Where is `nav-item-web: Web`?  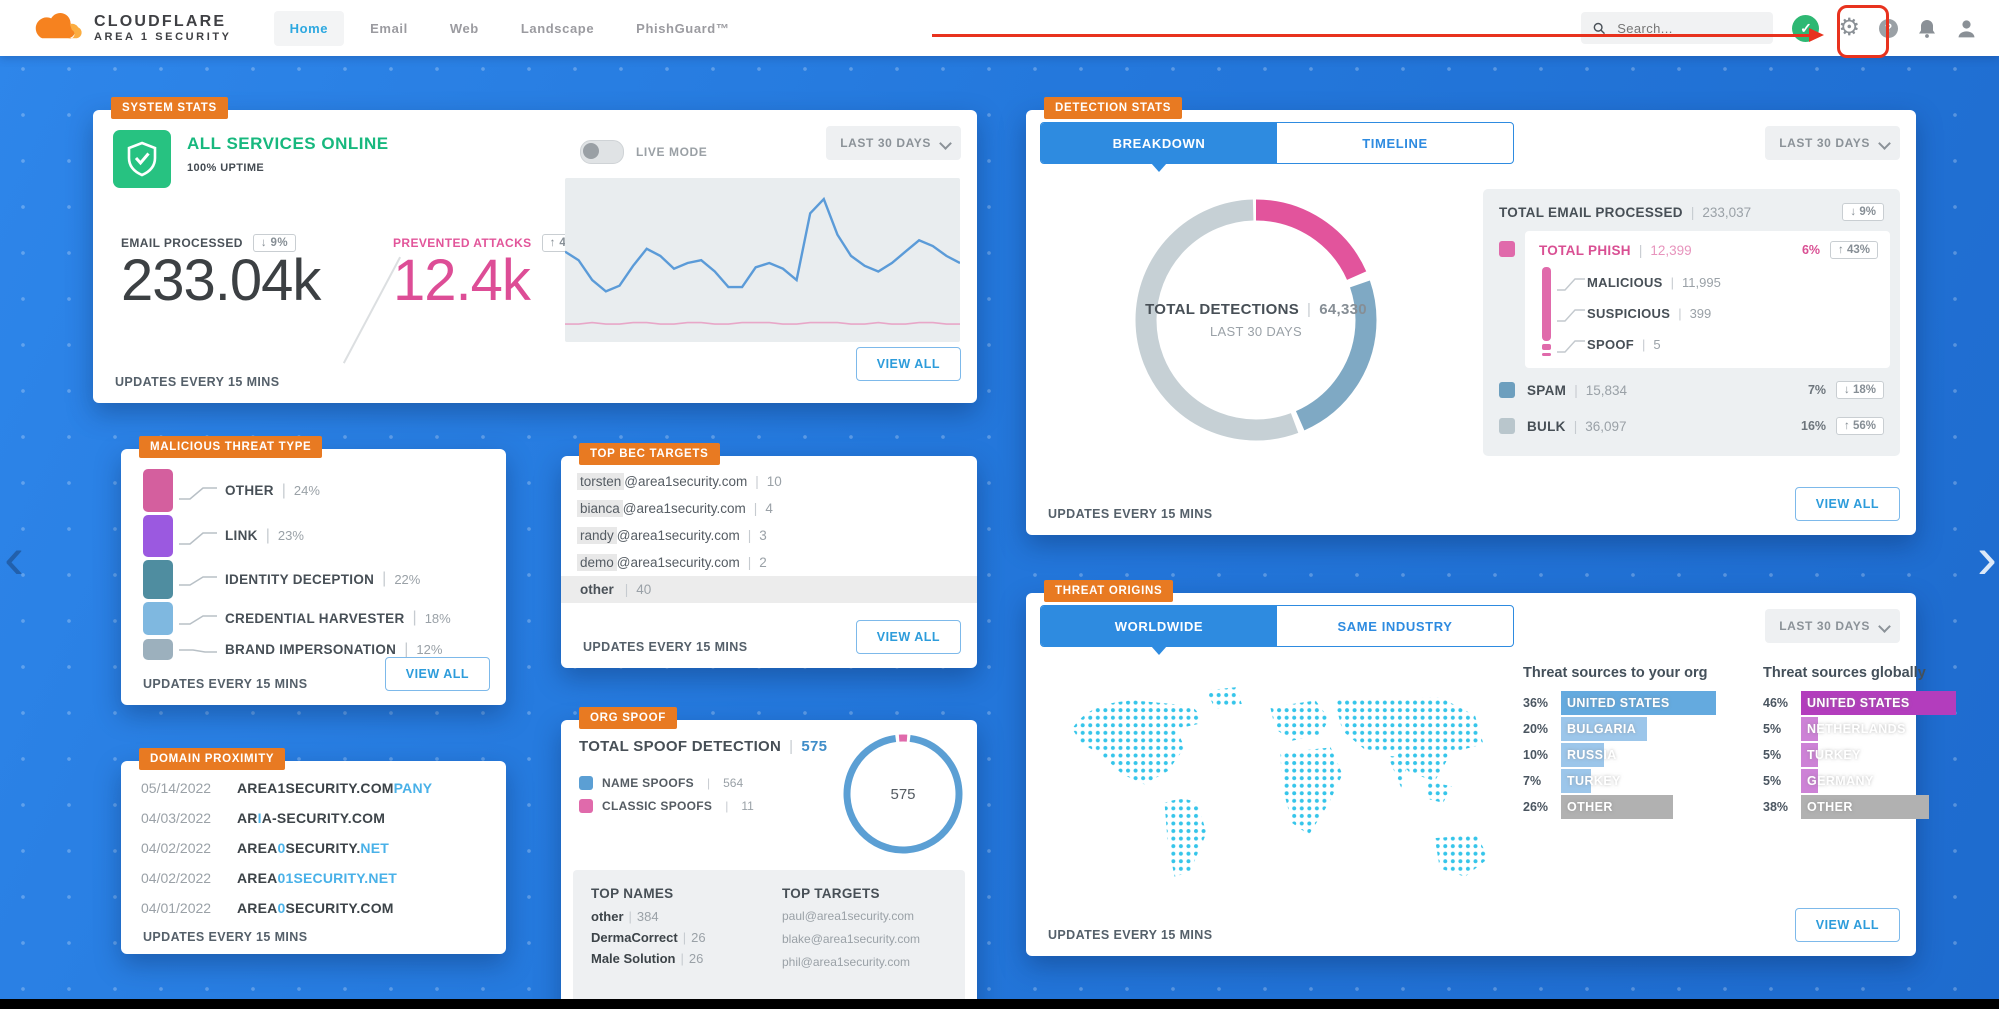 nav-item-web: Web is located at coordinates (464, 28).